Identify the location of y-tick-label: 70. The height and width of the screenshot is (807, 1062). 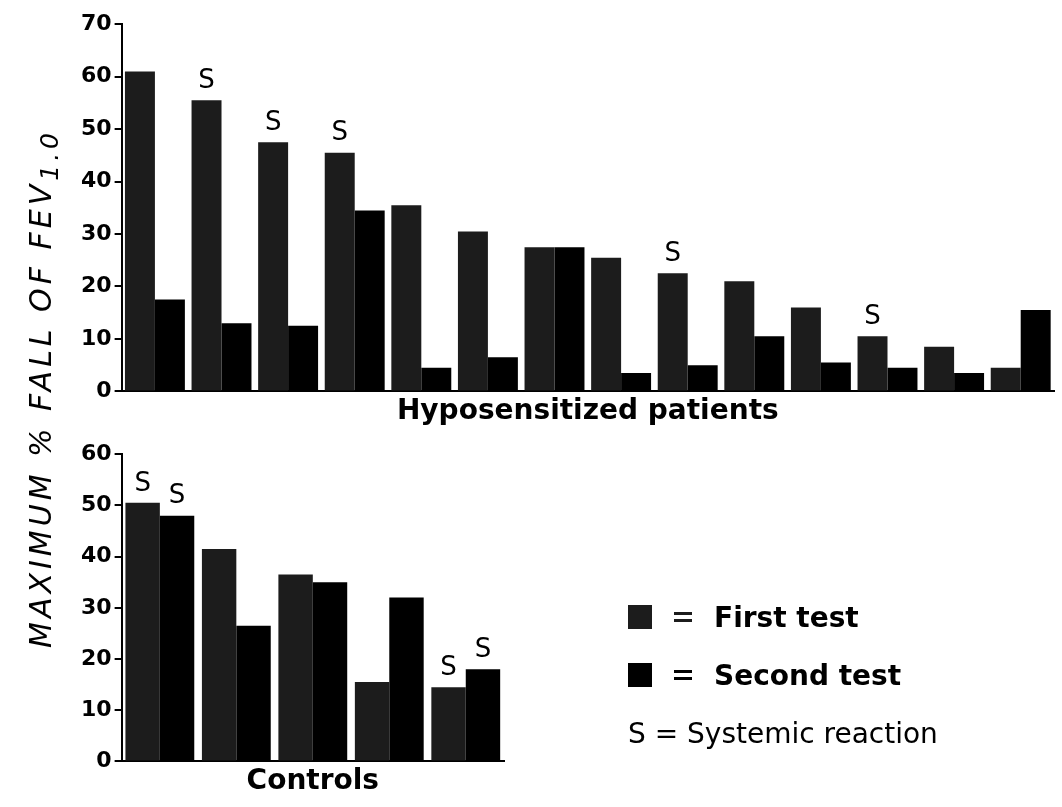
(96, 22).